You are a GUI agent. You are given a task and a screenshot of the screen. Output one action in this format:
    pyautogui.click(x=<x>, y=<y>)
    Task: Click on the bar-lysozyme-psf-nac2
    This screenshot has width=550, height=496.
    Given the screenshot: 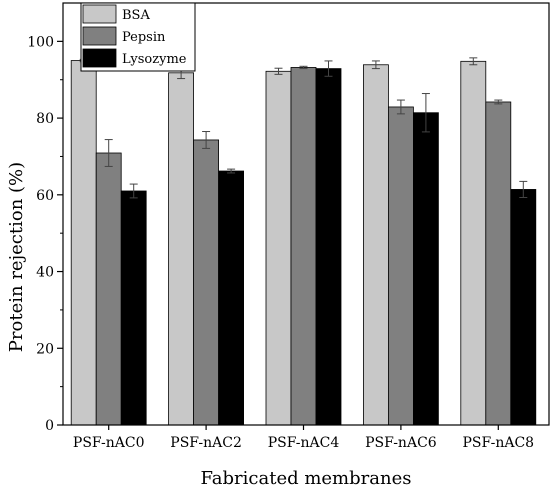 What is the action you would take?
    pyautogui.click(x=231, y=298)
    